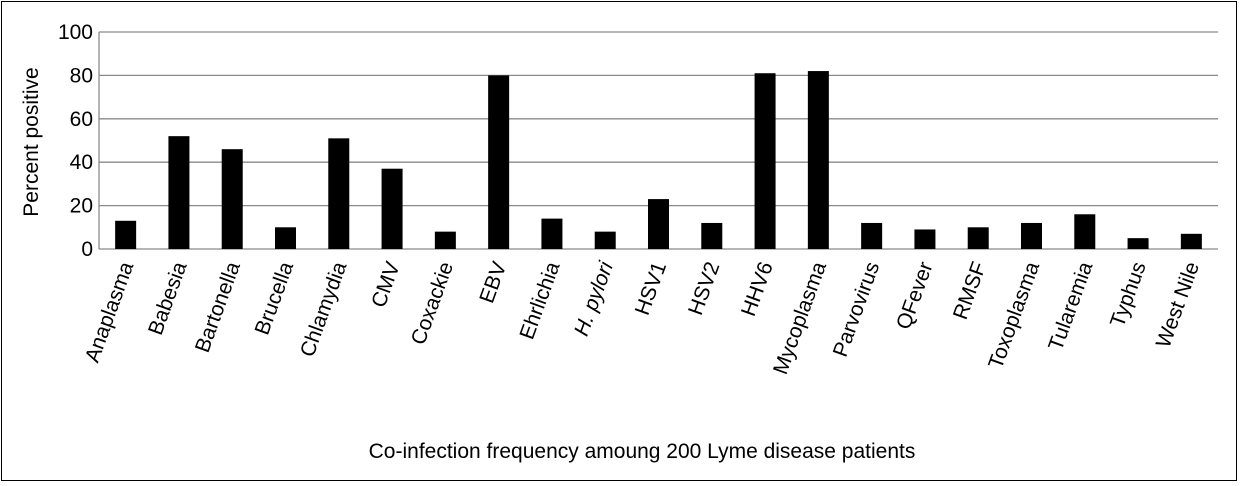 This screenshot has width=1240, height=486. What do you see at coordinates (704, 288) in the screenshot?
I see `x-tick-label: HSV2` at bounding box center [704, 288].